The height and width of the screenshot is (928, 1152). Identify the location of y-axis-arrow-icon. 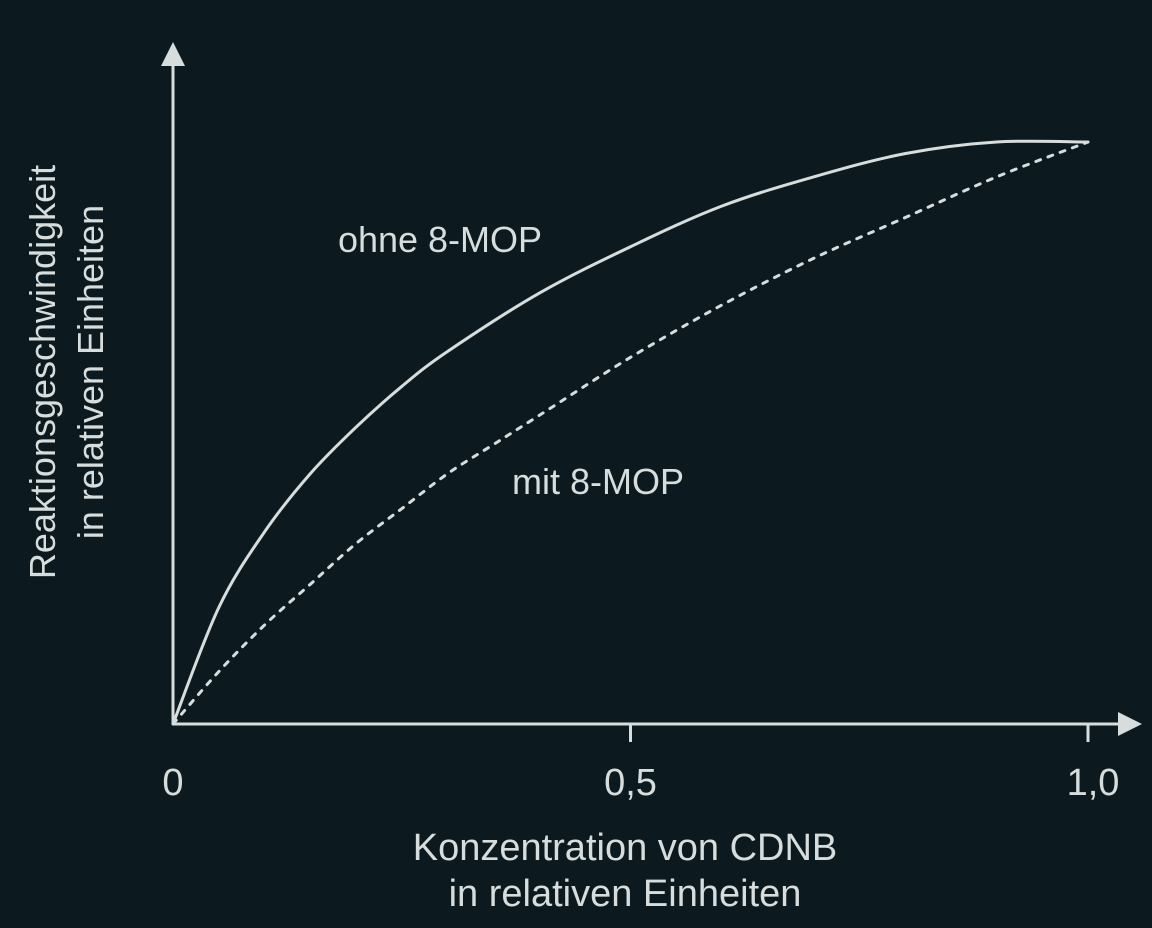
(173, 54).